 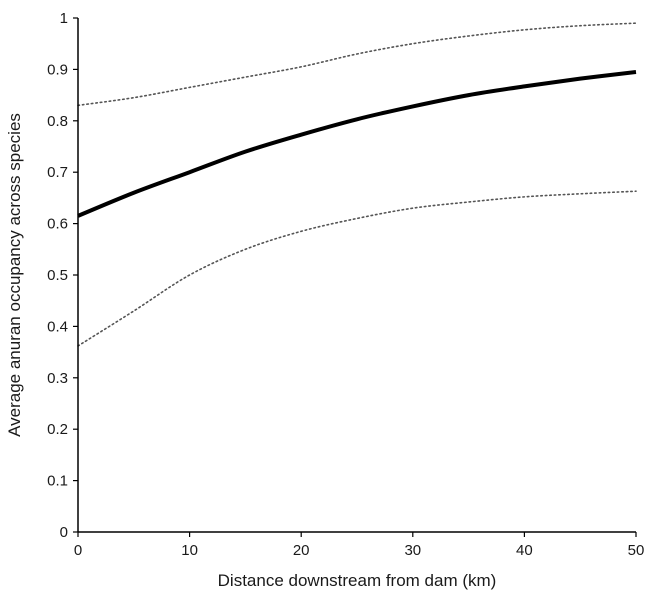 What do you see at coordinates (189, 550) in the screenshot?
I see `x-tick-label: 10` at bounding box center [189, 550].